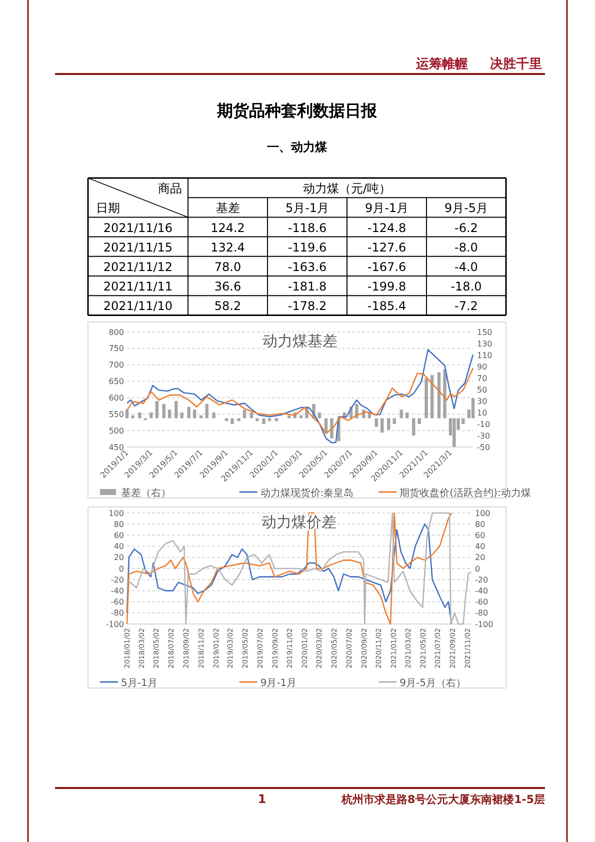 The width and height of the screenshot is (595, 842). What do you see at coordinates (119, 547) in the screenshot?
I see `y-tick-label: 40` at bounding box center [119, 547].